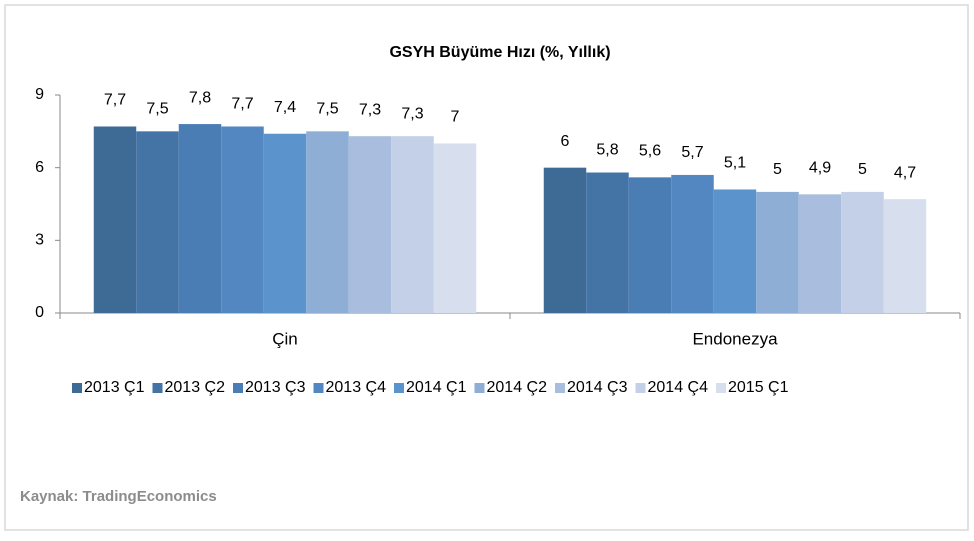 This screenshot has height=541, width=974. What do you see at coordinates (200, 97) in the screenshot?
I see `data-label: 7,8` at bounding box center [200, 97].